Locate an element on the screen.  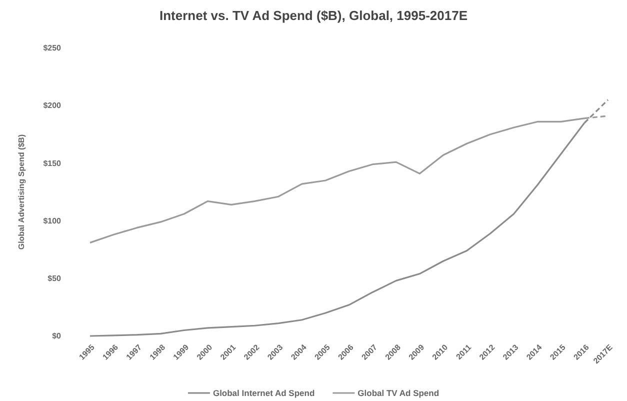
chart-title: Internet vs. TV Ad Spend ($B), Global, 1995-2017E is located at coordinates (314, 15).